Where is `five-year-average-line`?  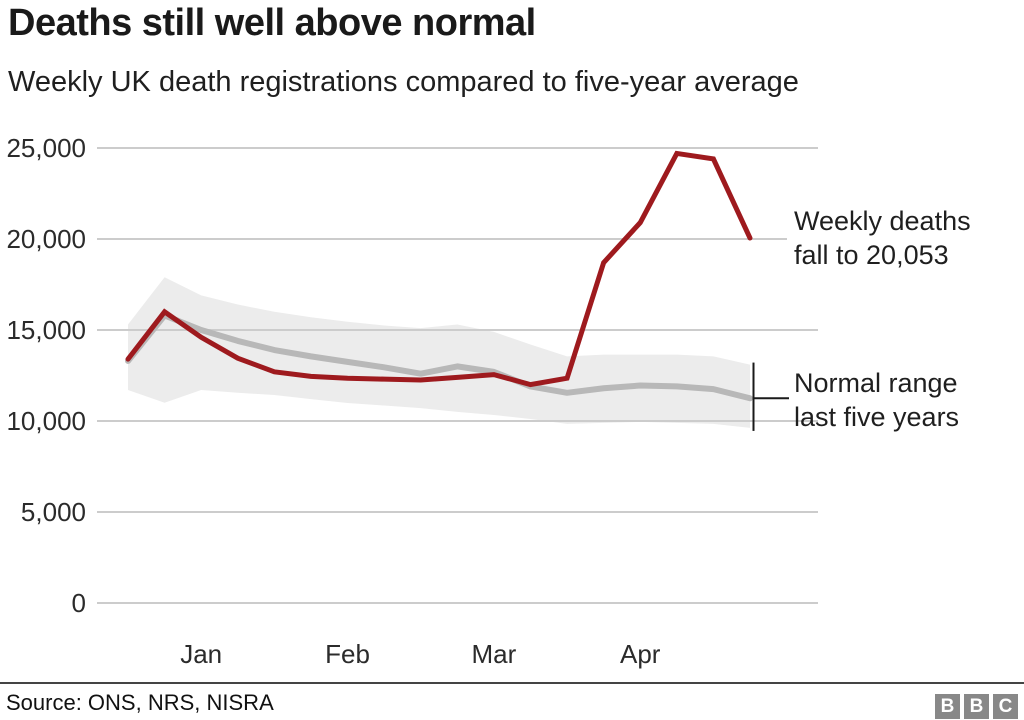 five-year-average-line is located at coordinates (439, 357).